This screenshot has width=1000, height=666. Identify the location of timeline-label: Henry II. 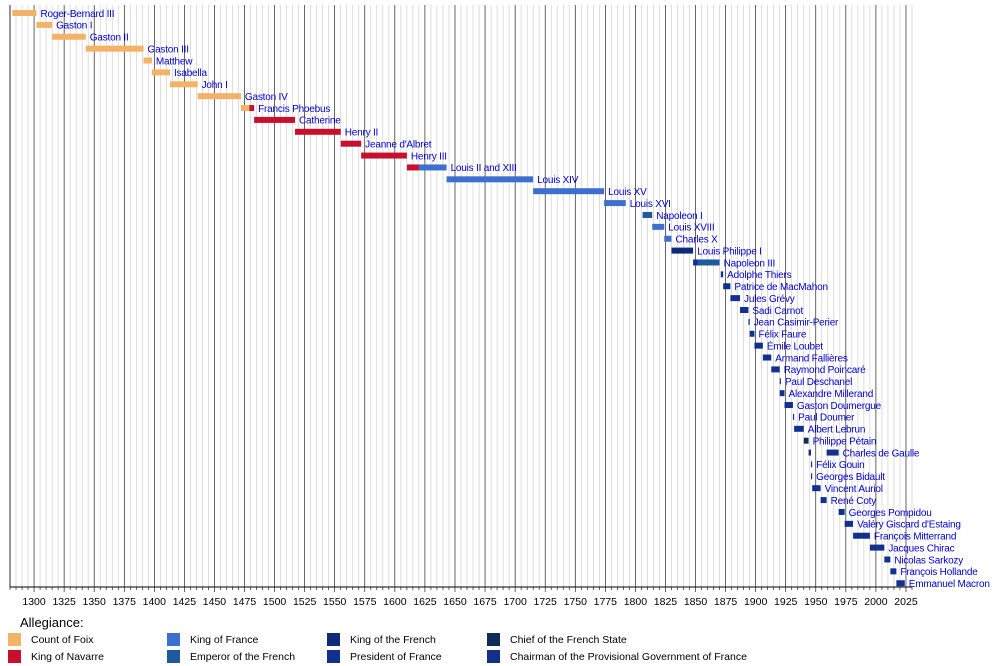
(361, 133).